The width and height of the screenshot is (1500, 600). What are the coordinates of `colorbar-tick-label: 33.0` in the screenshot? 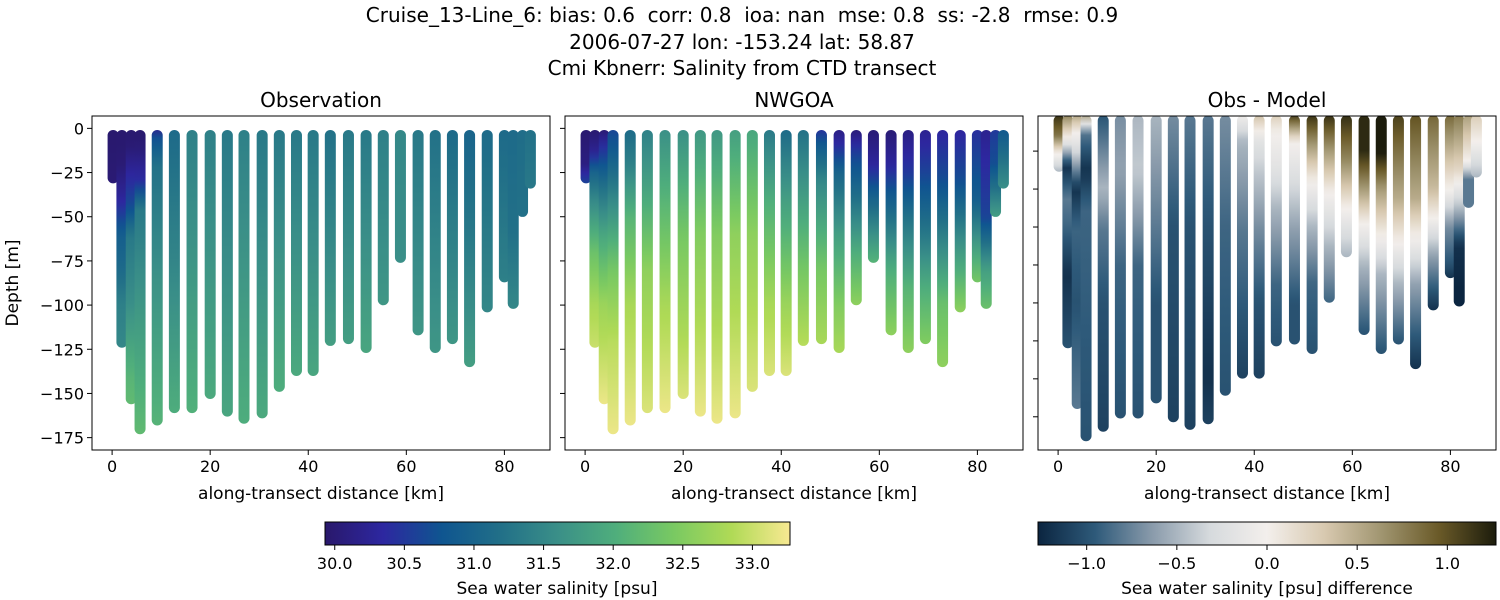 It's located at (753, 563).